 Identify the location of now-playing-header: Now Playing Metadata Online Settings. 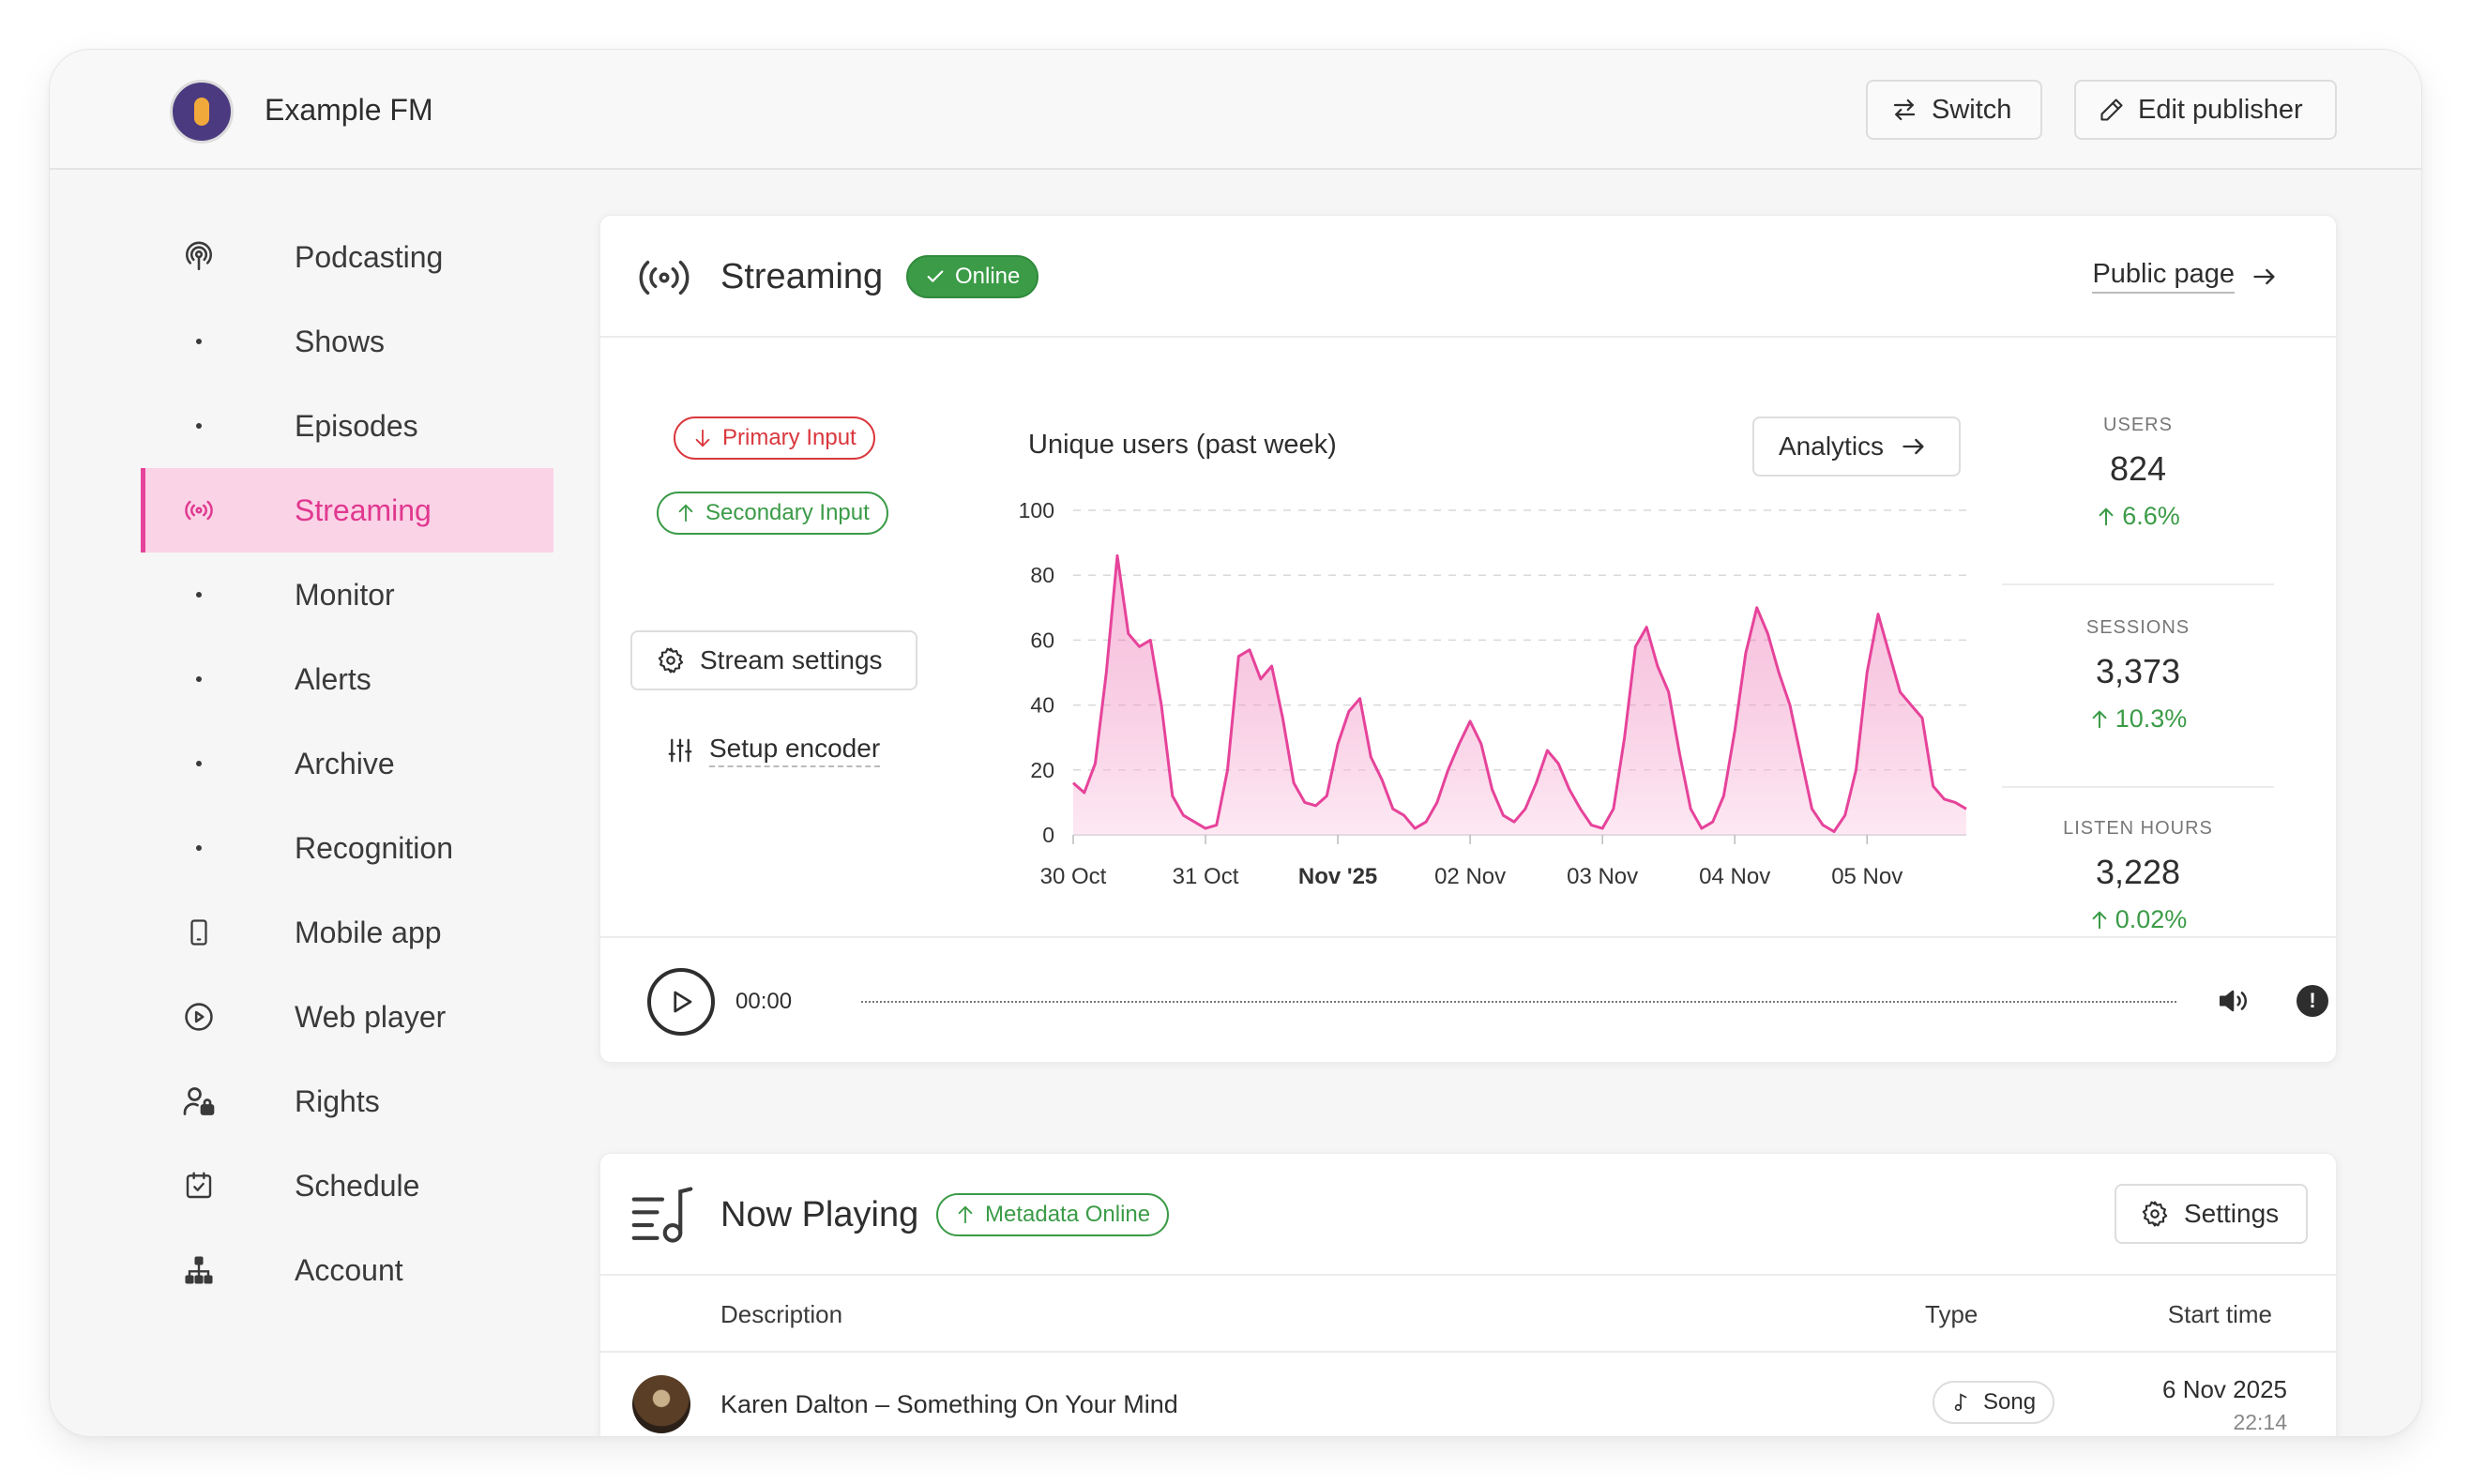
(1468, 1215).